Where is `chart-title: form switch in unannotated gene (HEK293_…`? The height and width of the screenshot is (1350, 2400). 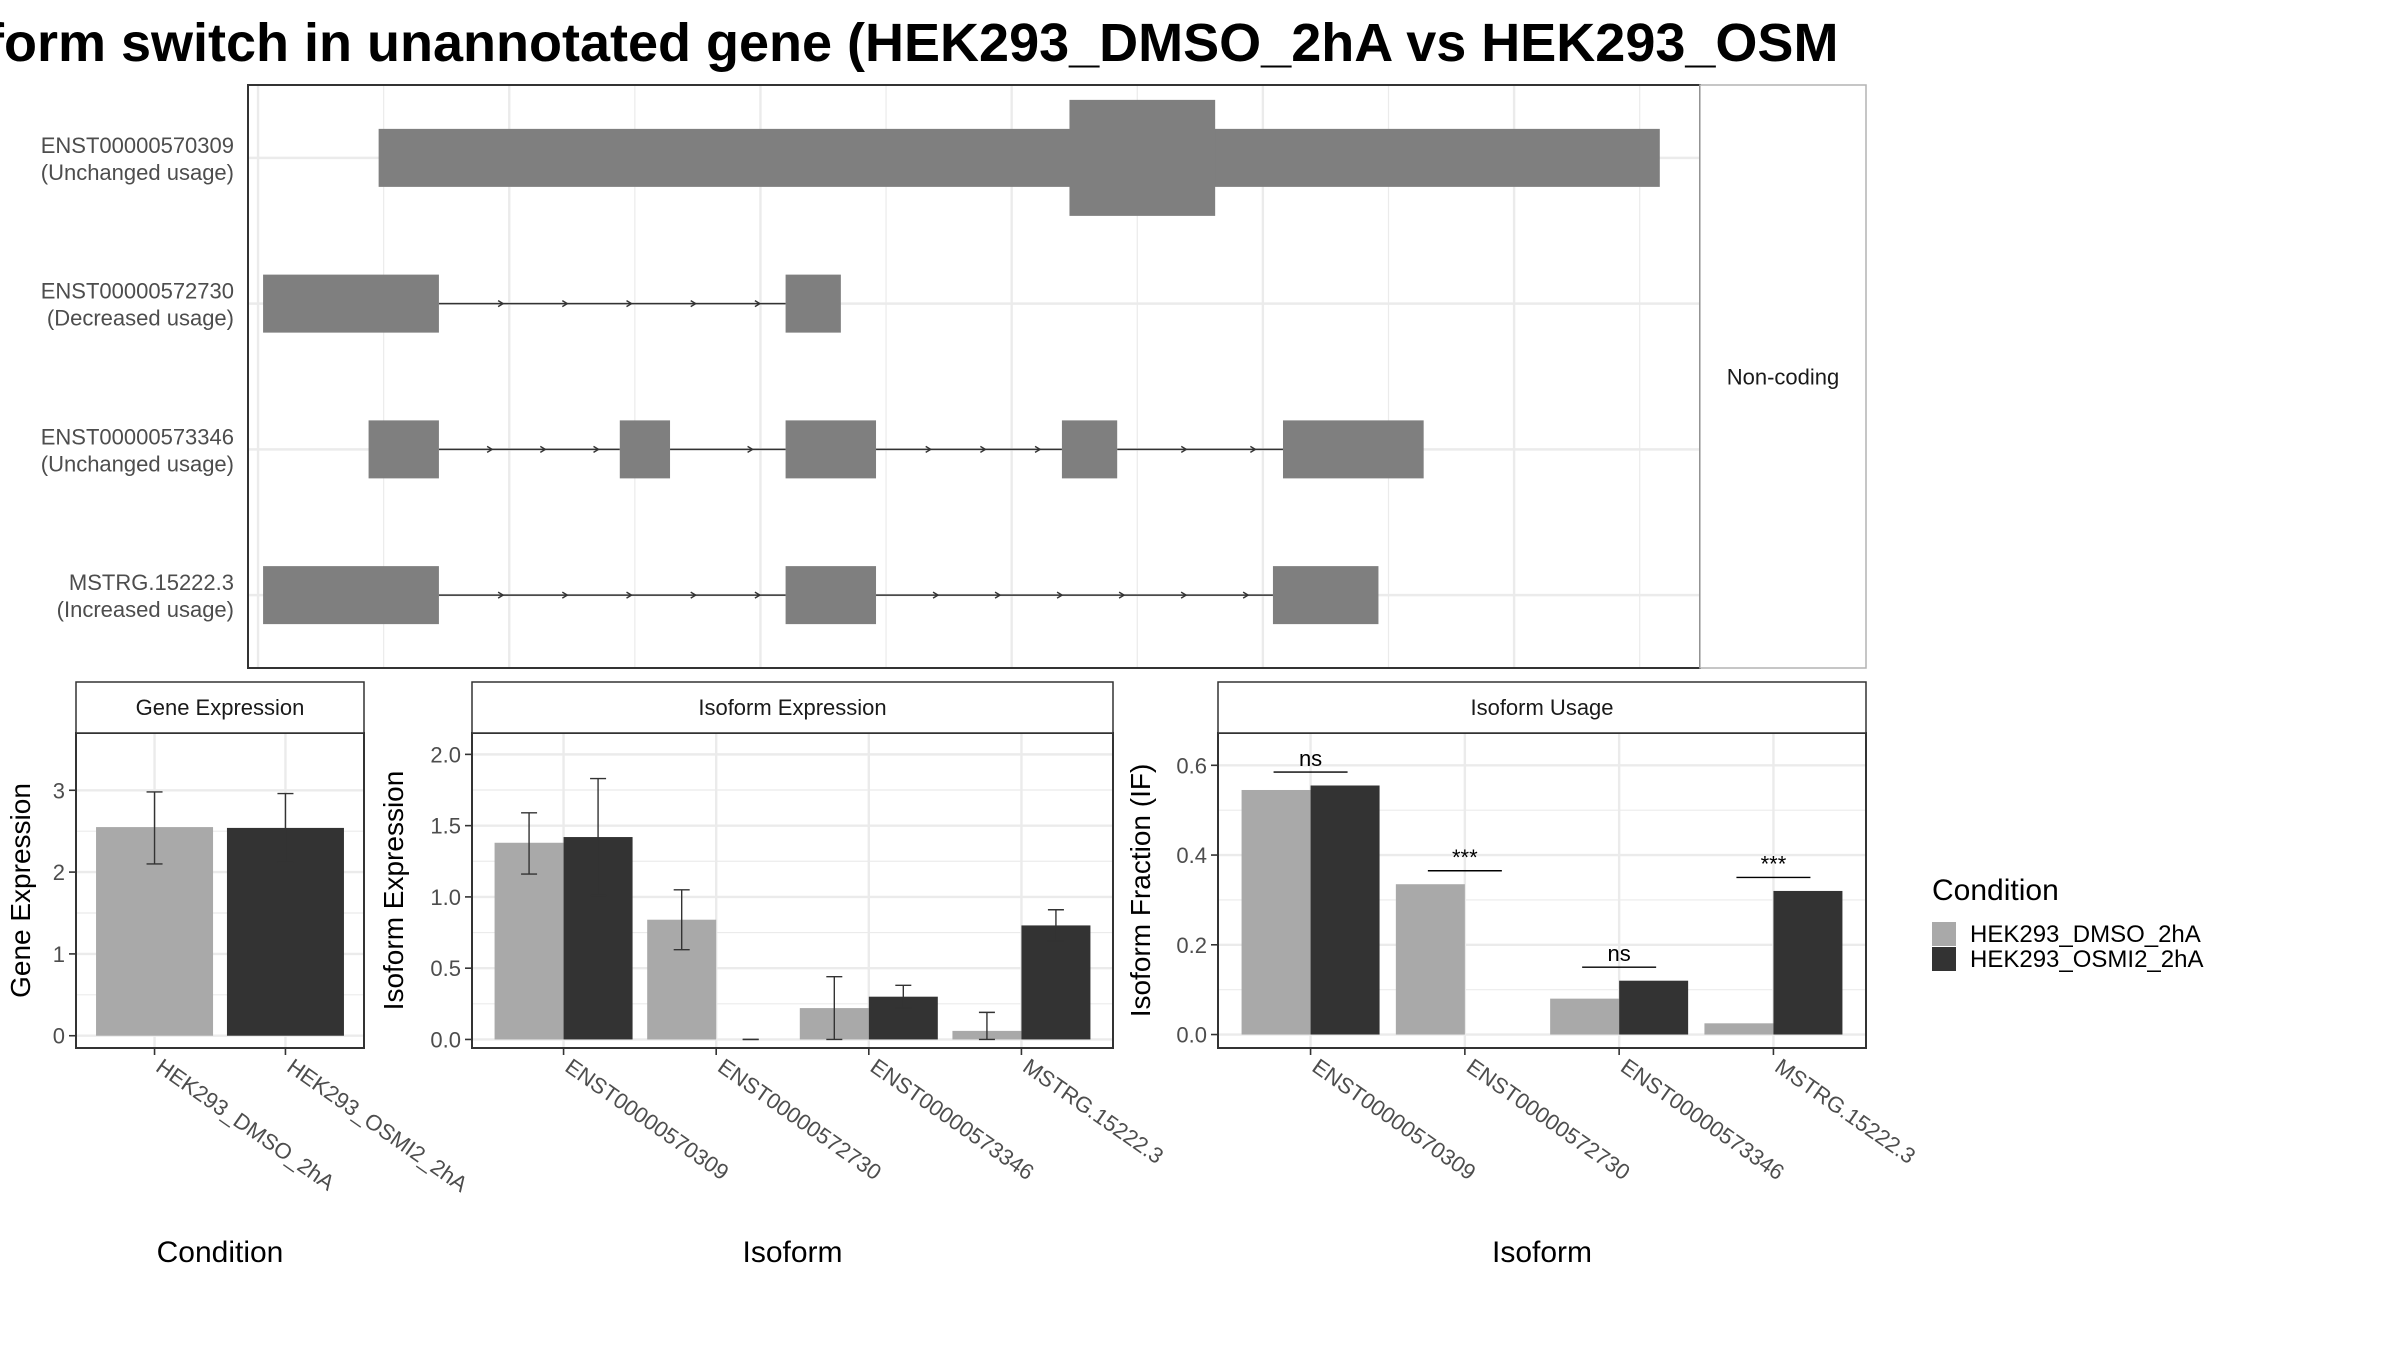
chart-title: form switch in unannotated gene (HEK293_… is located at coordinates (919, 43).